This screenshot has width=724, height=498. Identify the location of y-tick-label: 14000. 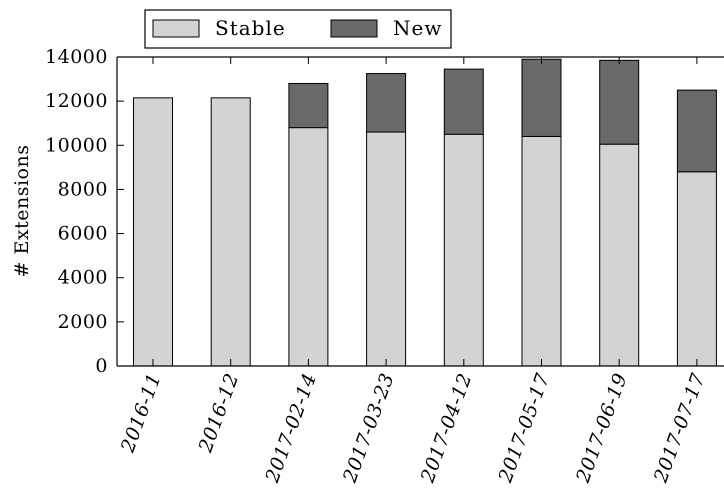
(76, 57).